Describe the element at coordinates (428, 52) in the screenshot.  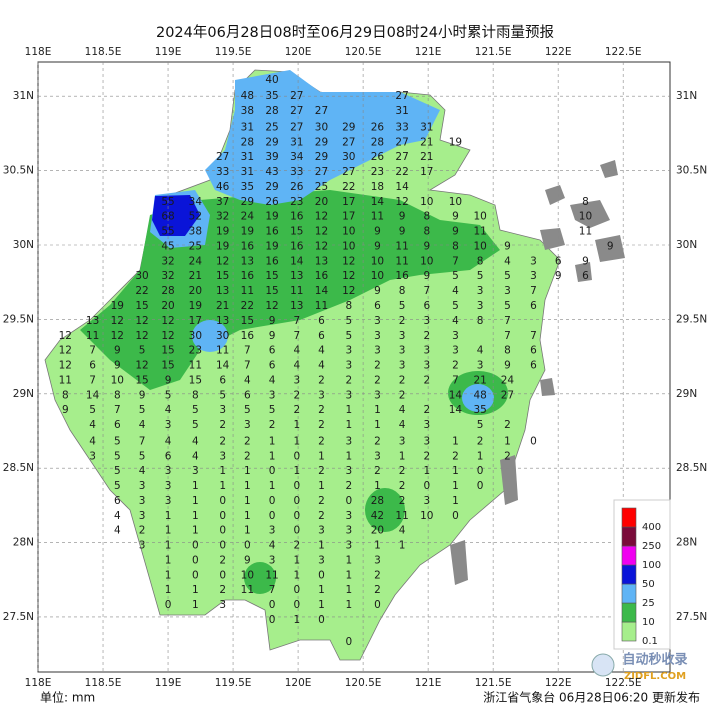
I see `x-tick-label: 121E` at that location.